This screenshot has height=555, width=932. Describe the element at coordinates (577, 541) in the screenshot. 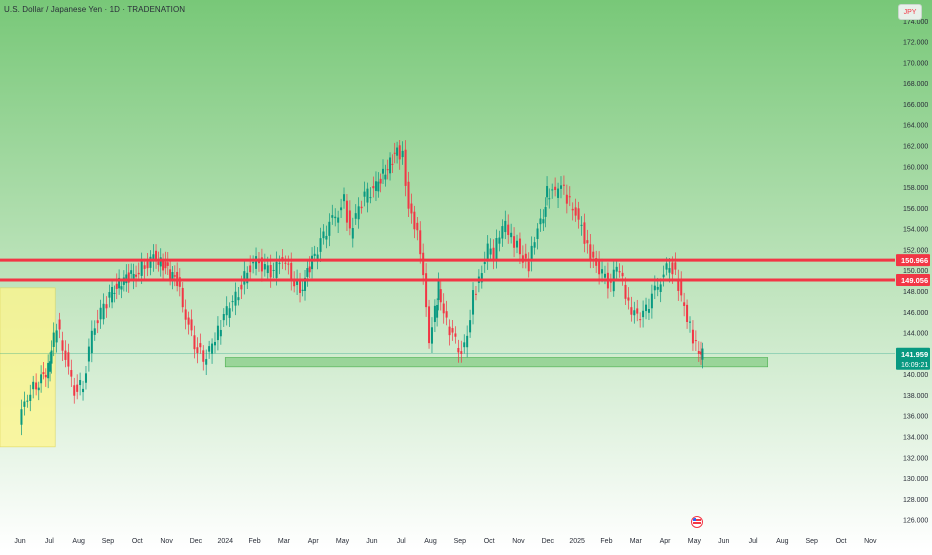

I see `time-tick-label: 2025` at that location.